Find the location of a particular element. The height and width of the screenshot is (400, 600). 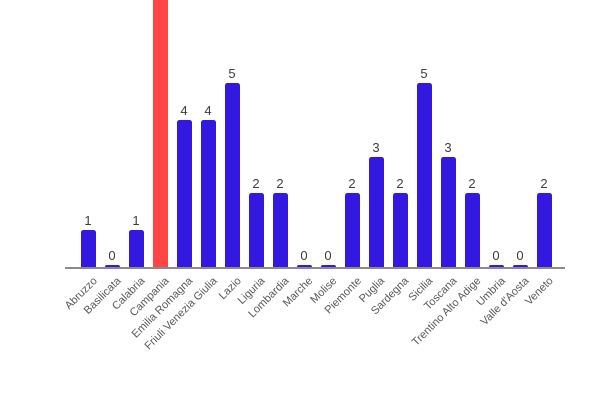

value-label-emilia-romagna: 4 is located at coordinates (184, 110).